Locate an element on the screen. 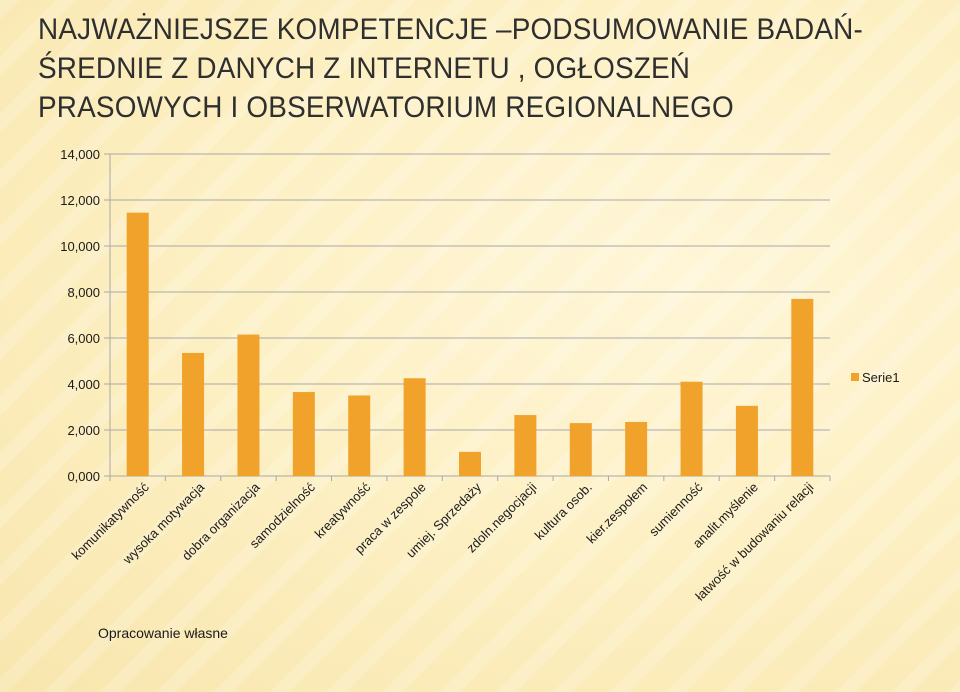 The width and height of the screenshot is (960, 692). y-tick-label: 10,000 is located at coordinates (80, 246).